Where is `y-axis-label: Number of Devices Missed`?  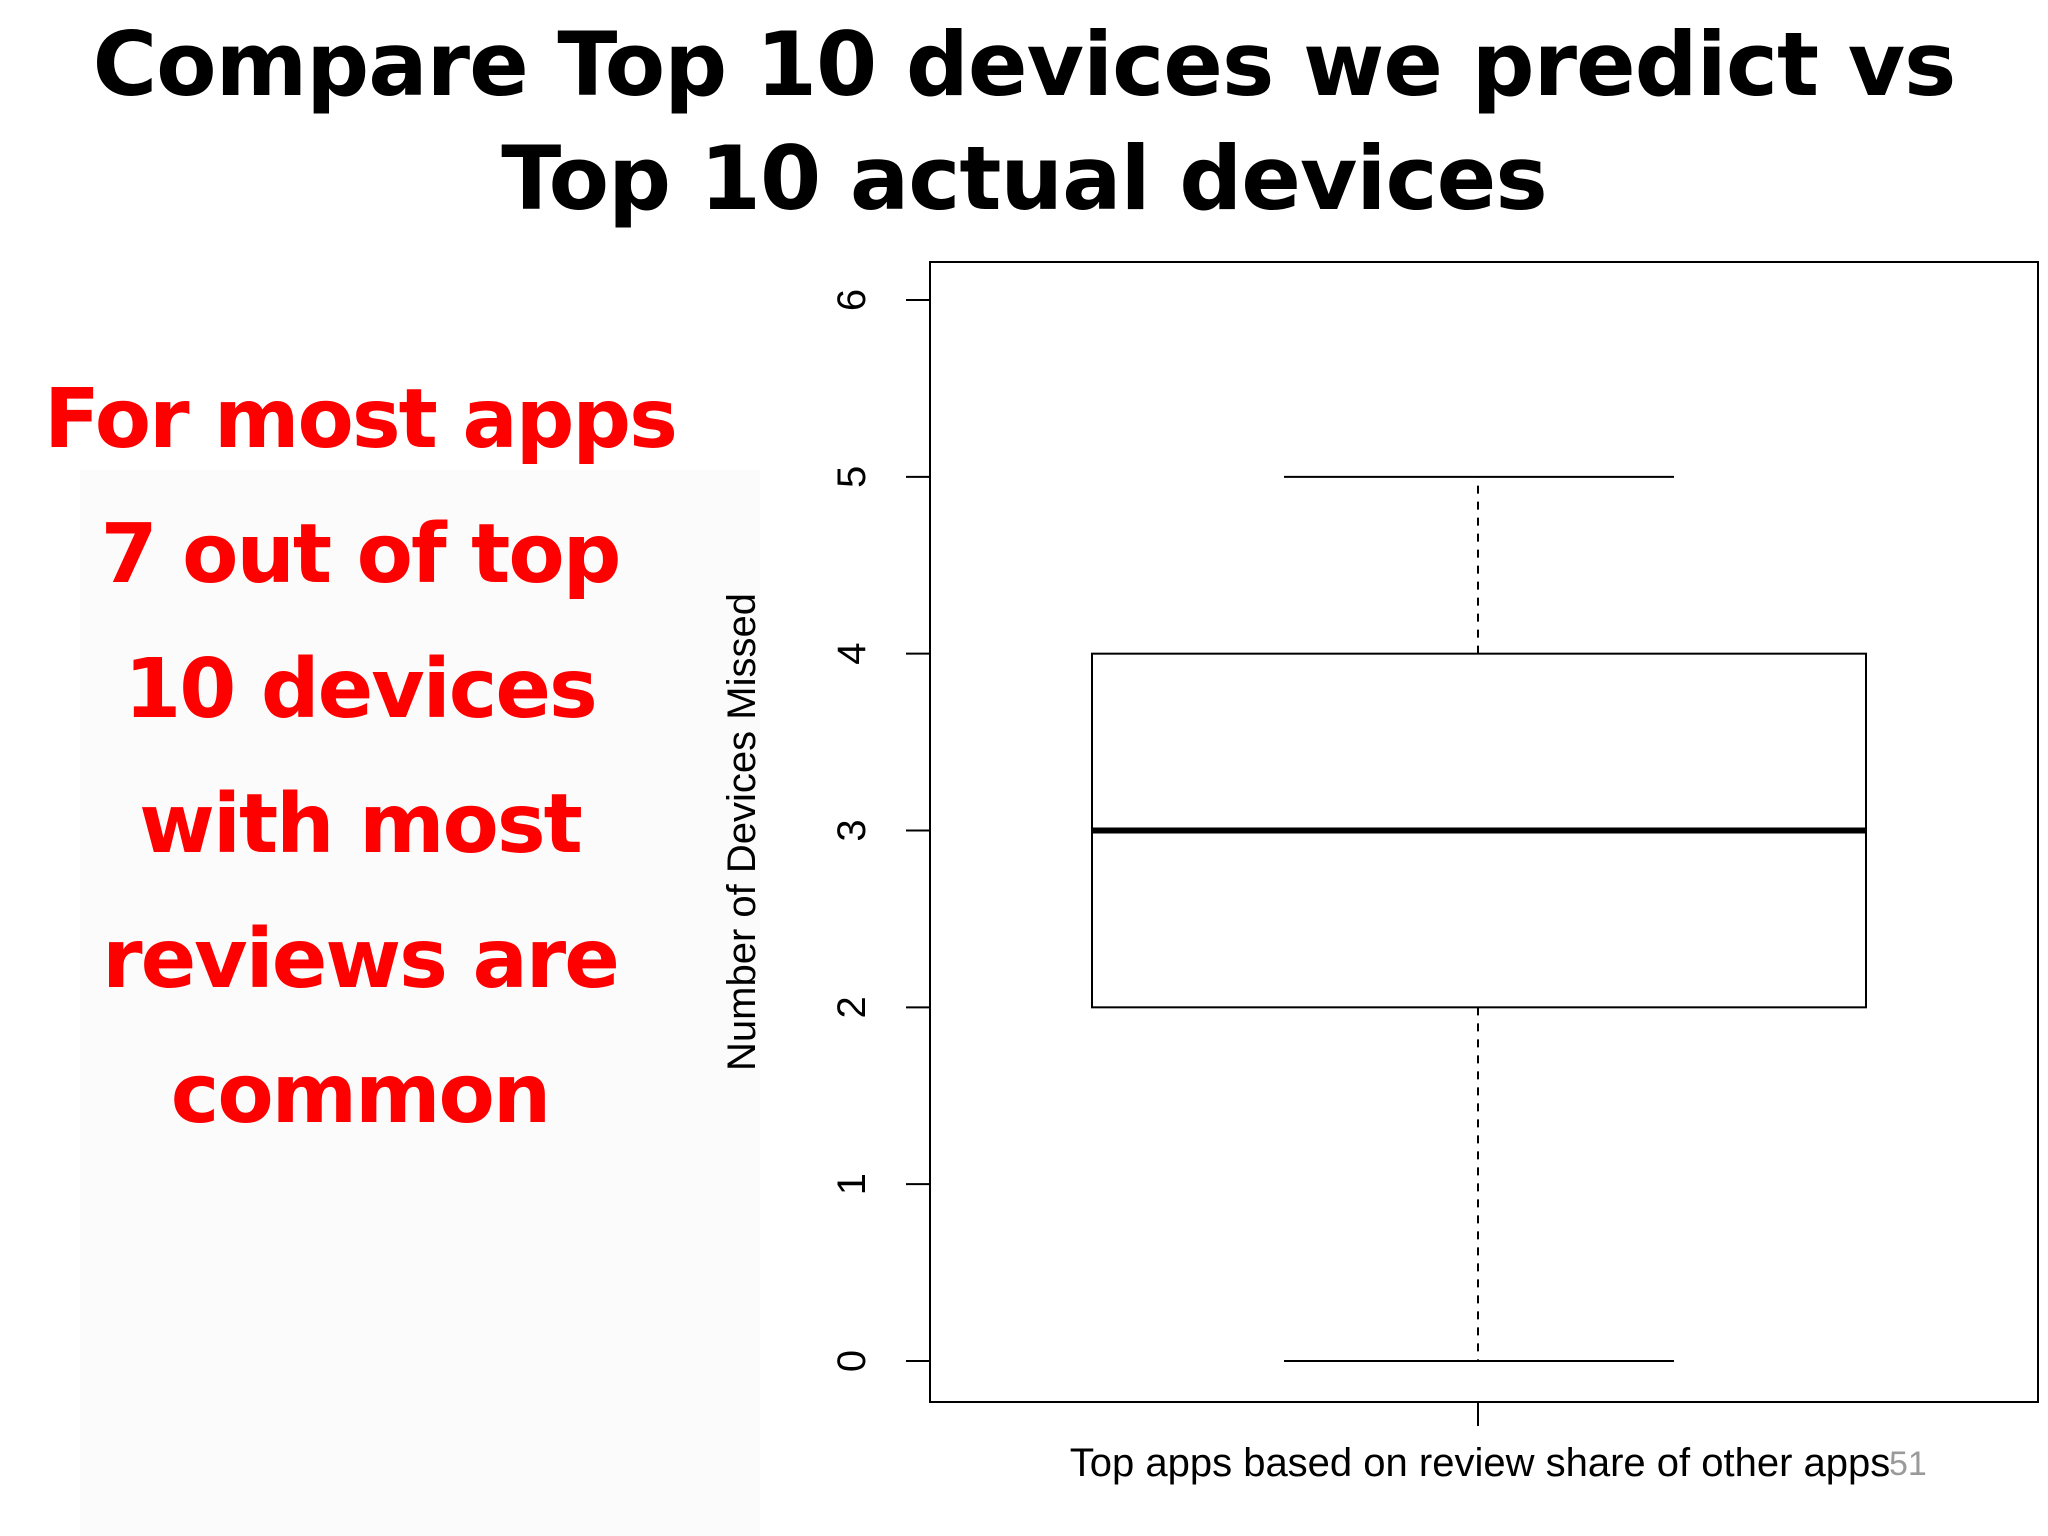 y-axis-label: Number of Devices Missed is located at coordinates (742, 832).